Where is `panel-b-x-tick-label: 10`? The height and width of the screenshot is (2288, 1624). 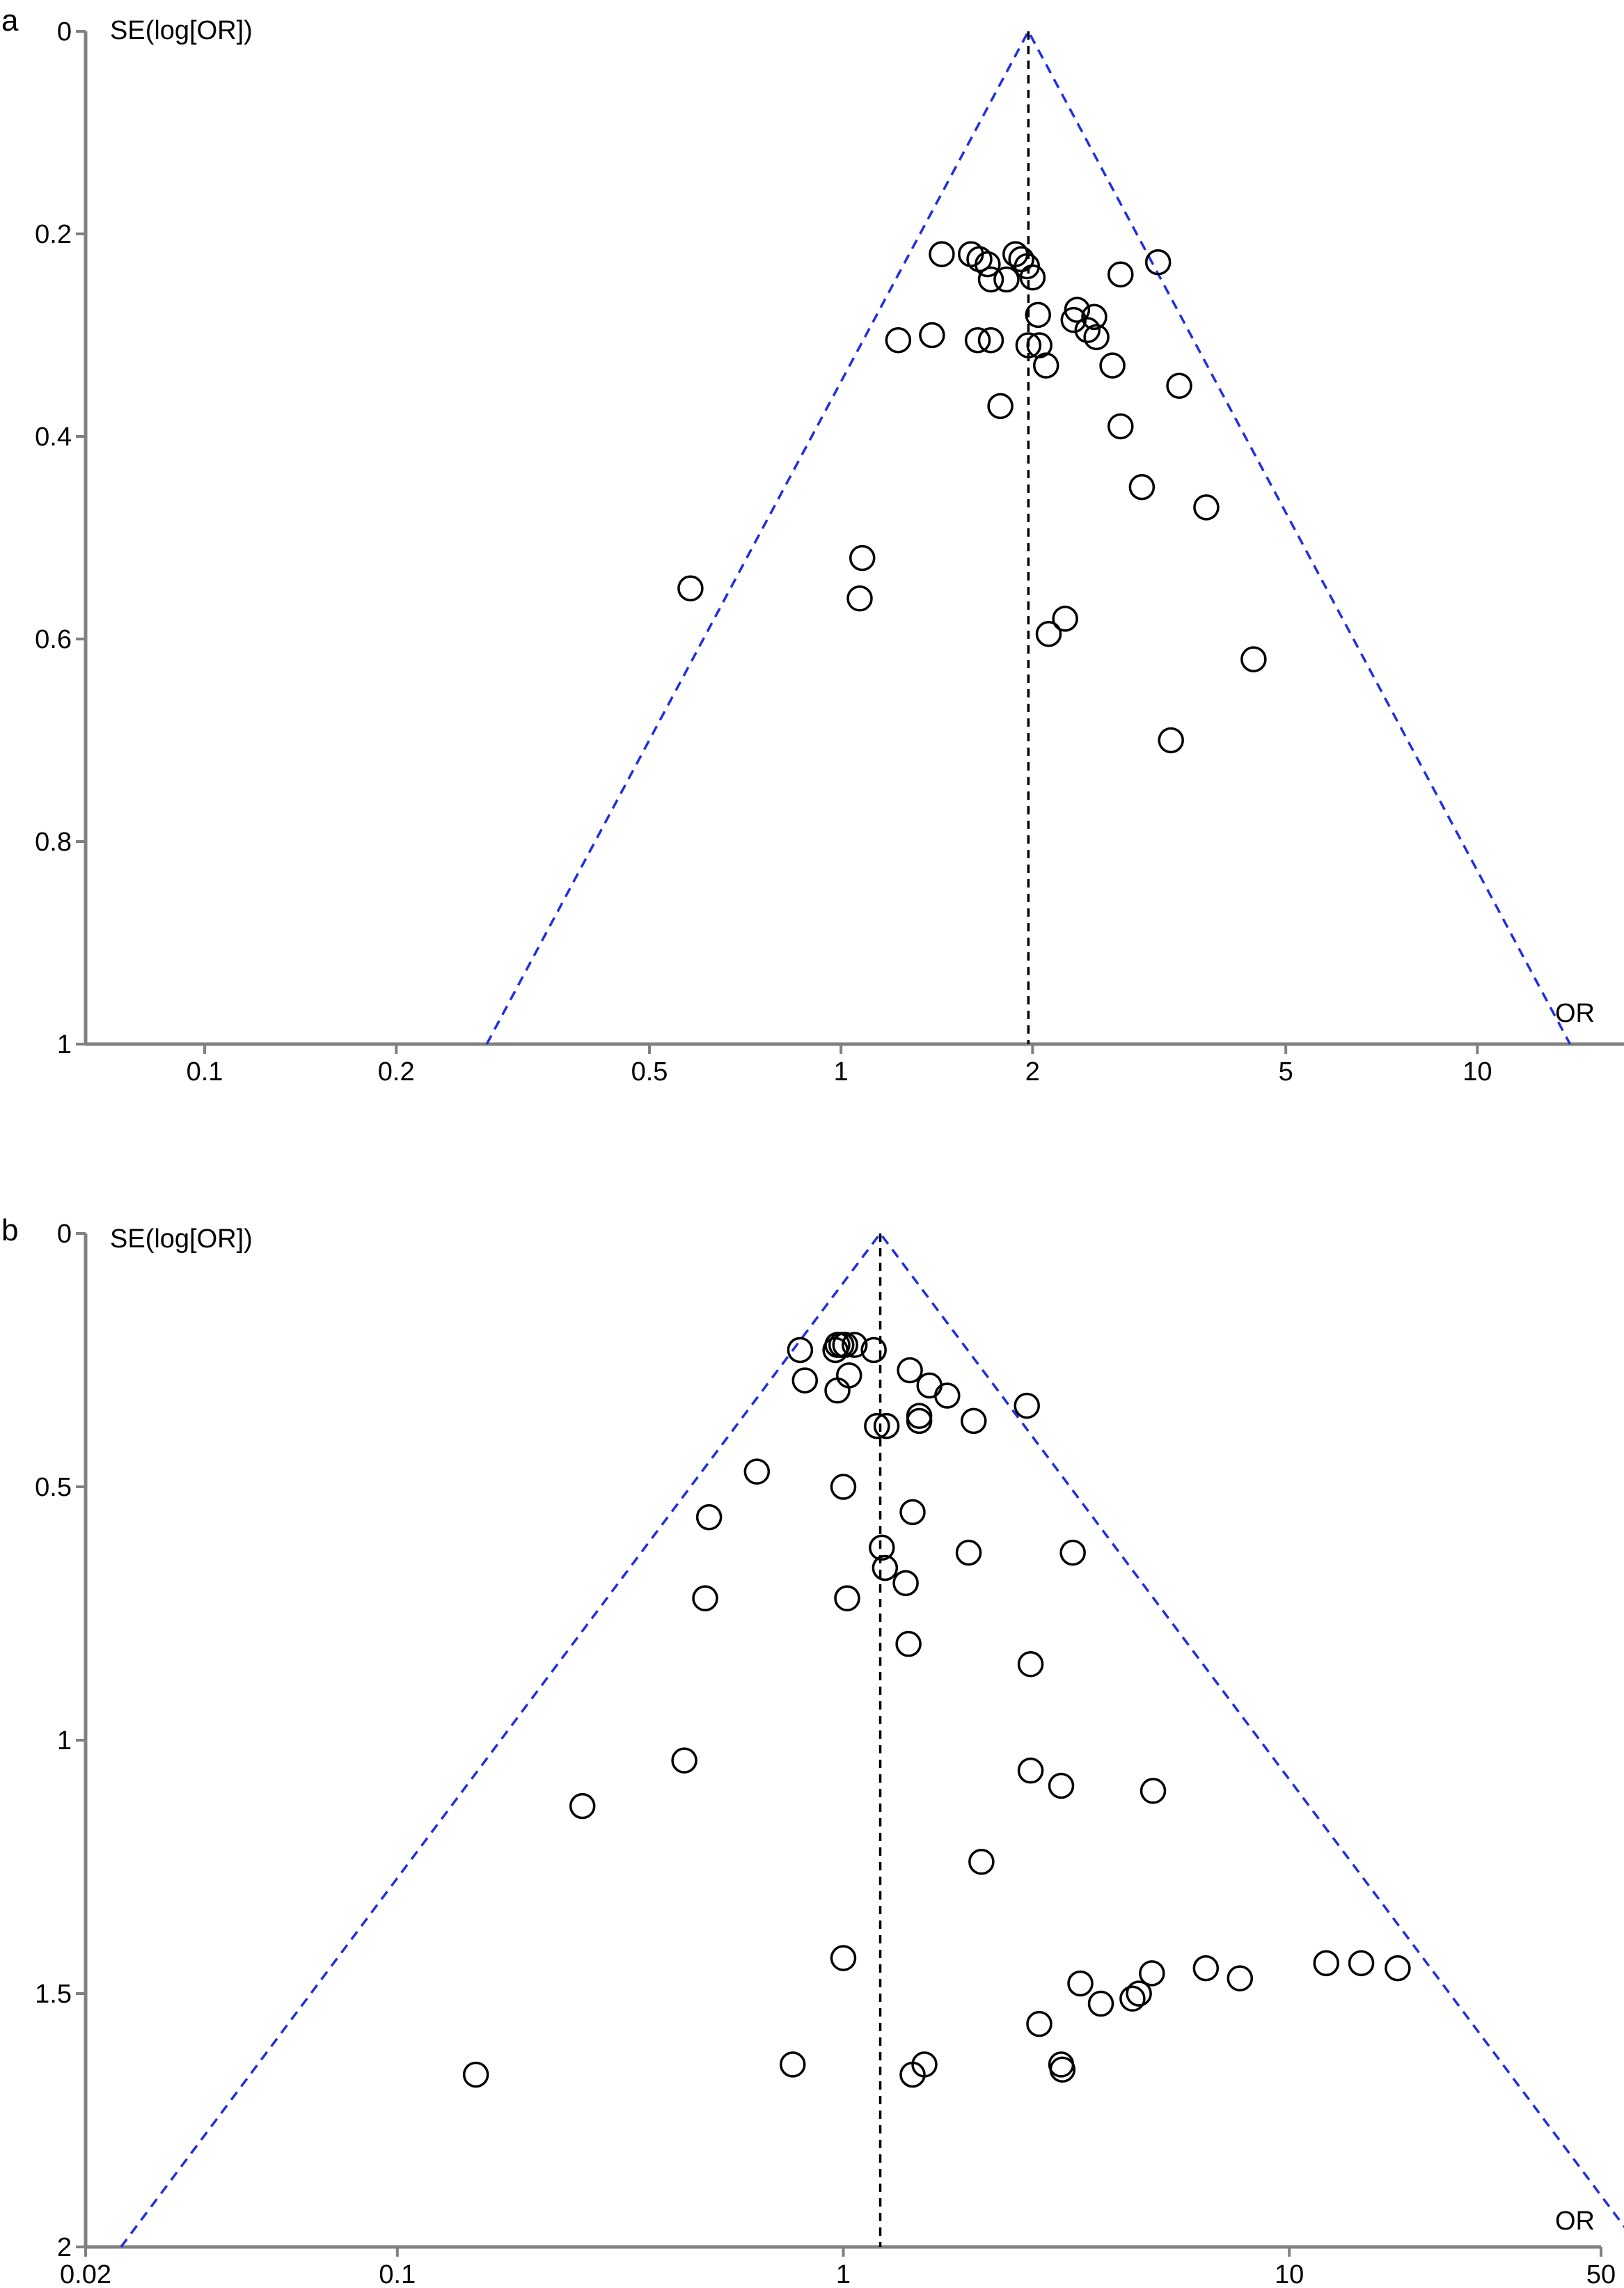 panel-b-x-tick-label: 10 is located at coordinates (1289, 2274).